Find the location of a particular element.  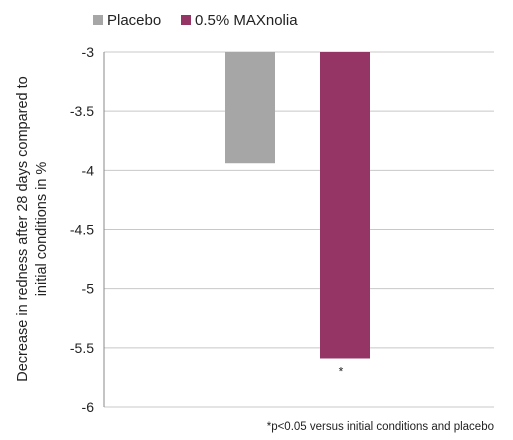

bar-maxnolia is located at coordinates (345, 205).